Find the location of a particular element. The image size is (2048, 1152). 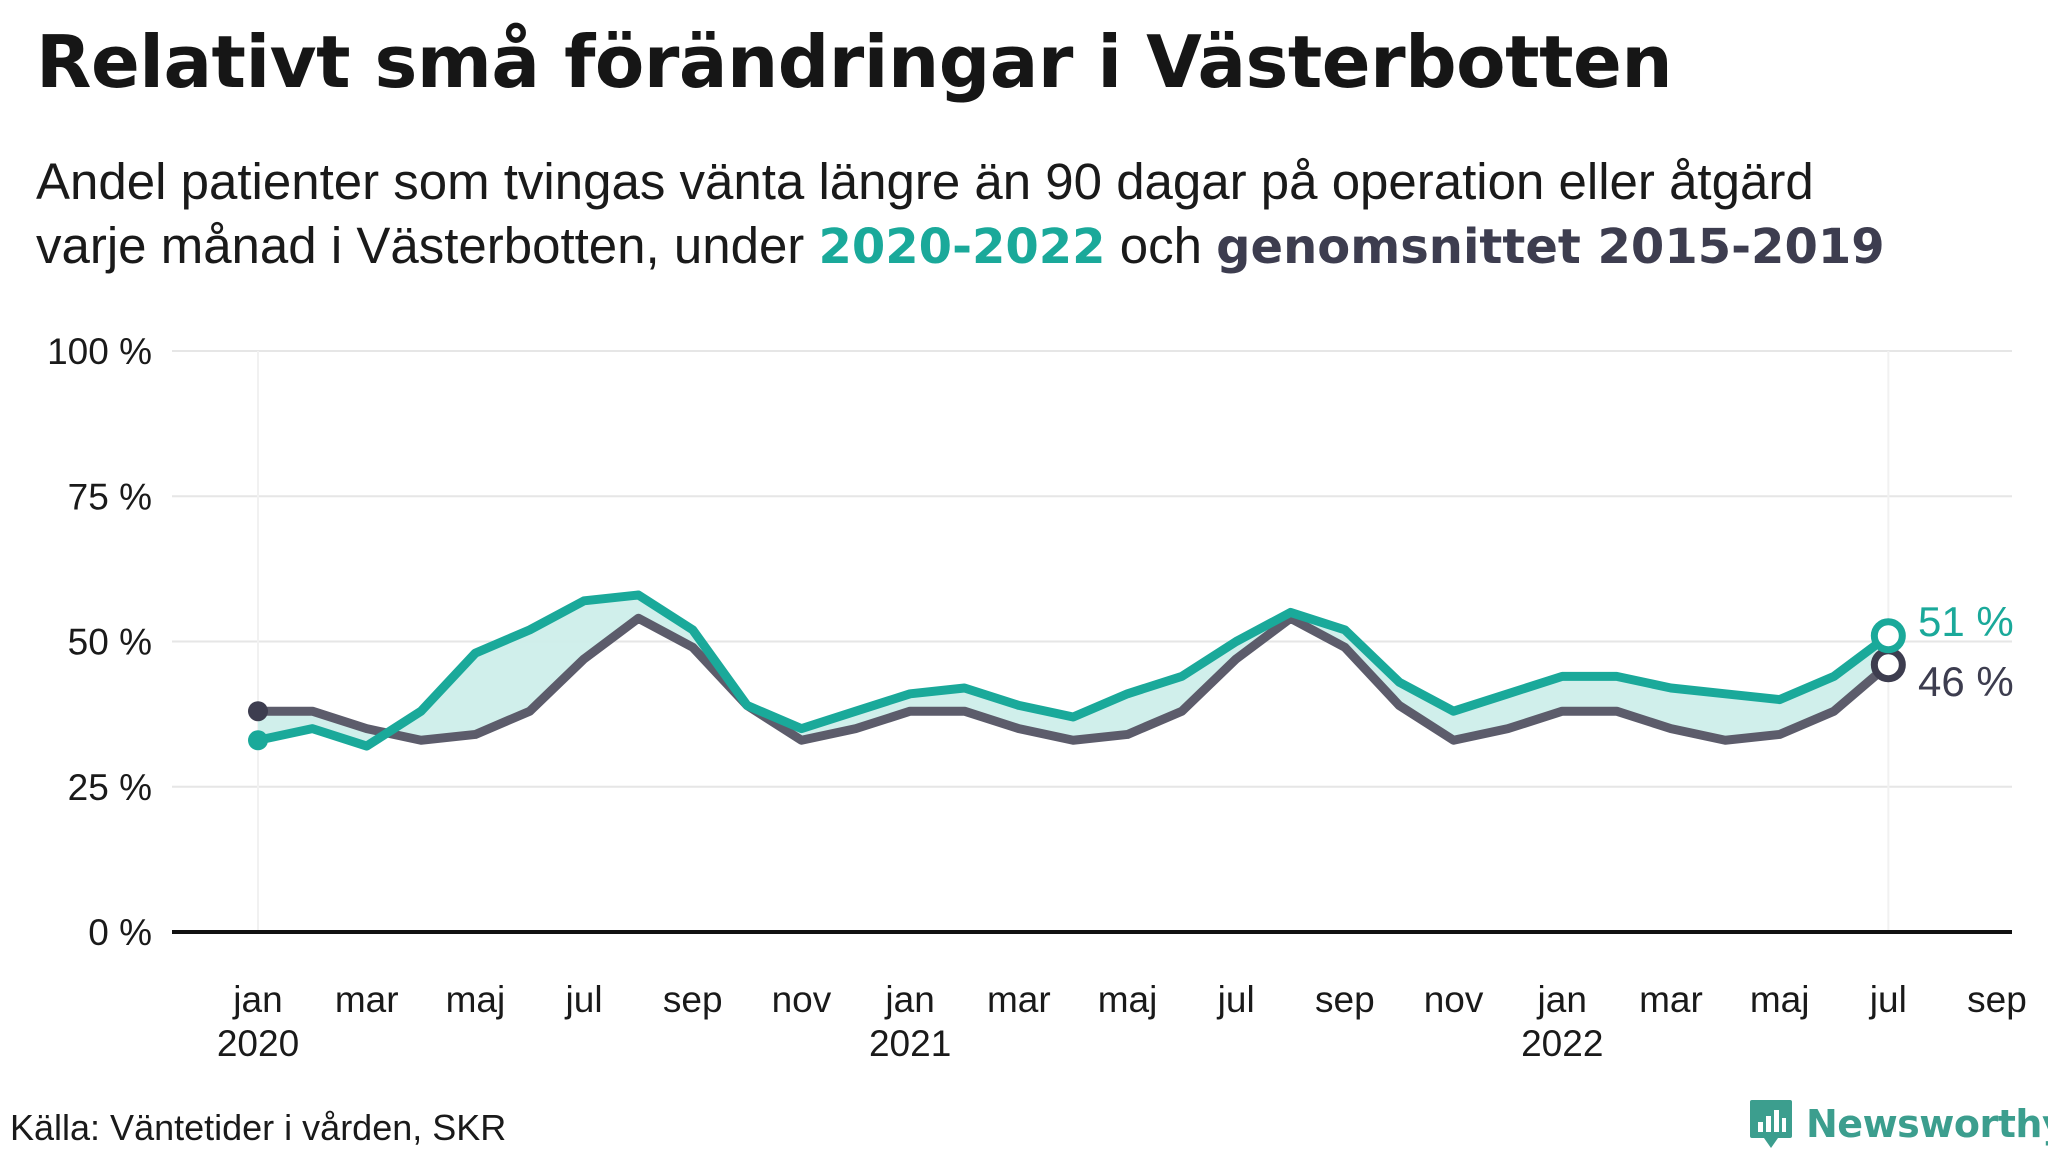

subtitle-highlight-current: 2020-2022 is located at coordinates (962, 247).